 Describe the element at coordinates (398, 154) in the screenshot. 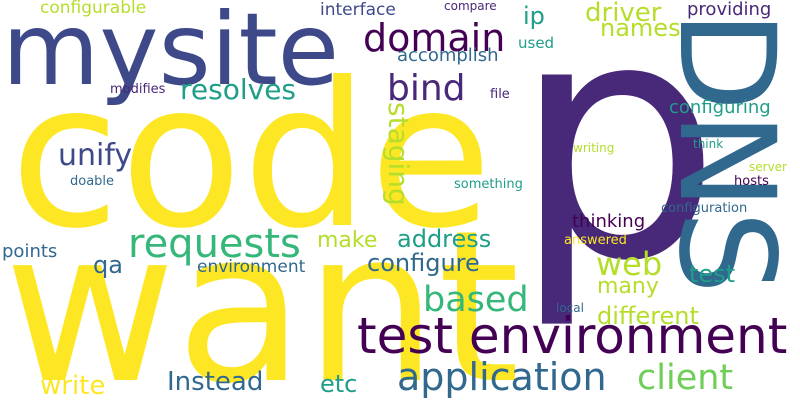

I see `word-staging: staging` at that location.